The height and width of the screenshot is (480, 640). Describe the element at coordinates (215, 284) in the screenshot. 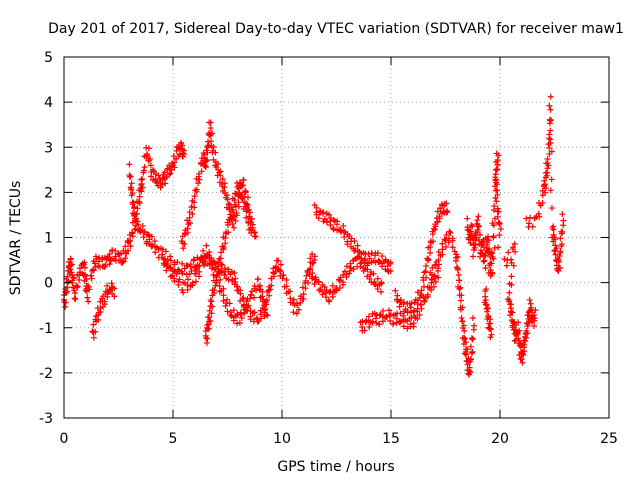

I see `series-d` at that location.